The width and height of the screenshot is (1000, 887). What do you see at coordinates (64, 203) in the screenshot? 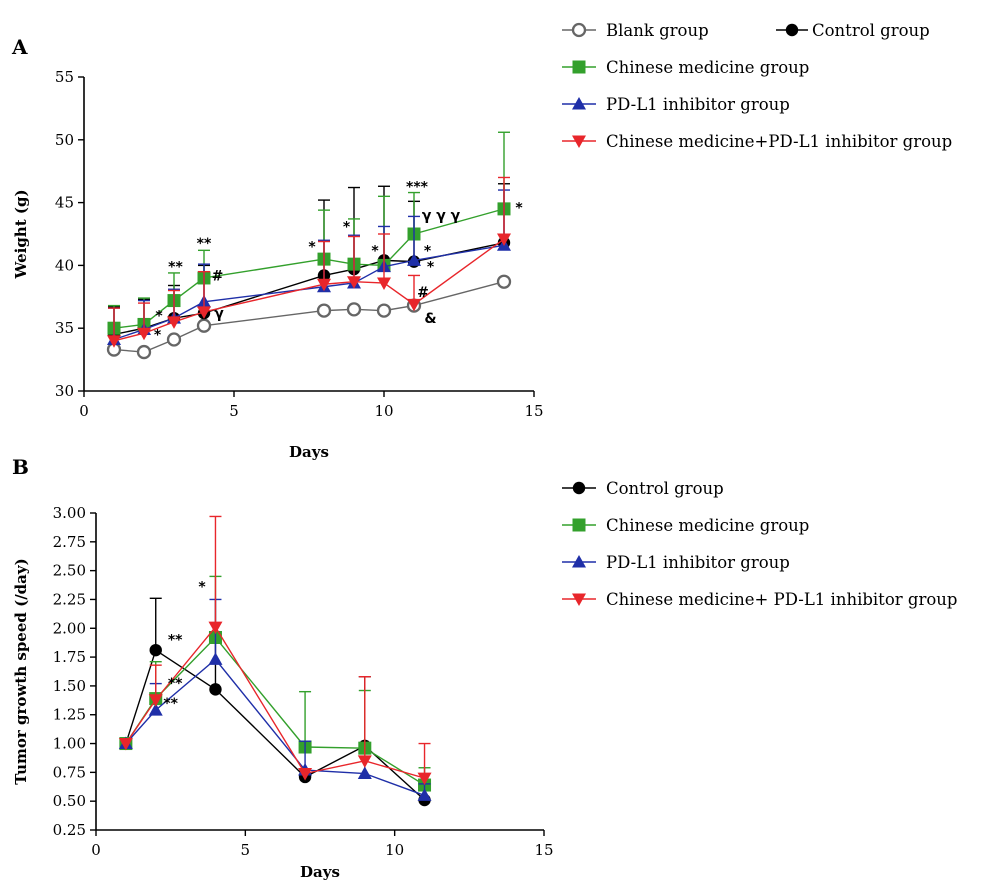
I see `y-tick-label: 45` at bounding box center [64, 203].